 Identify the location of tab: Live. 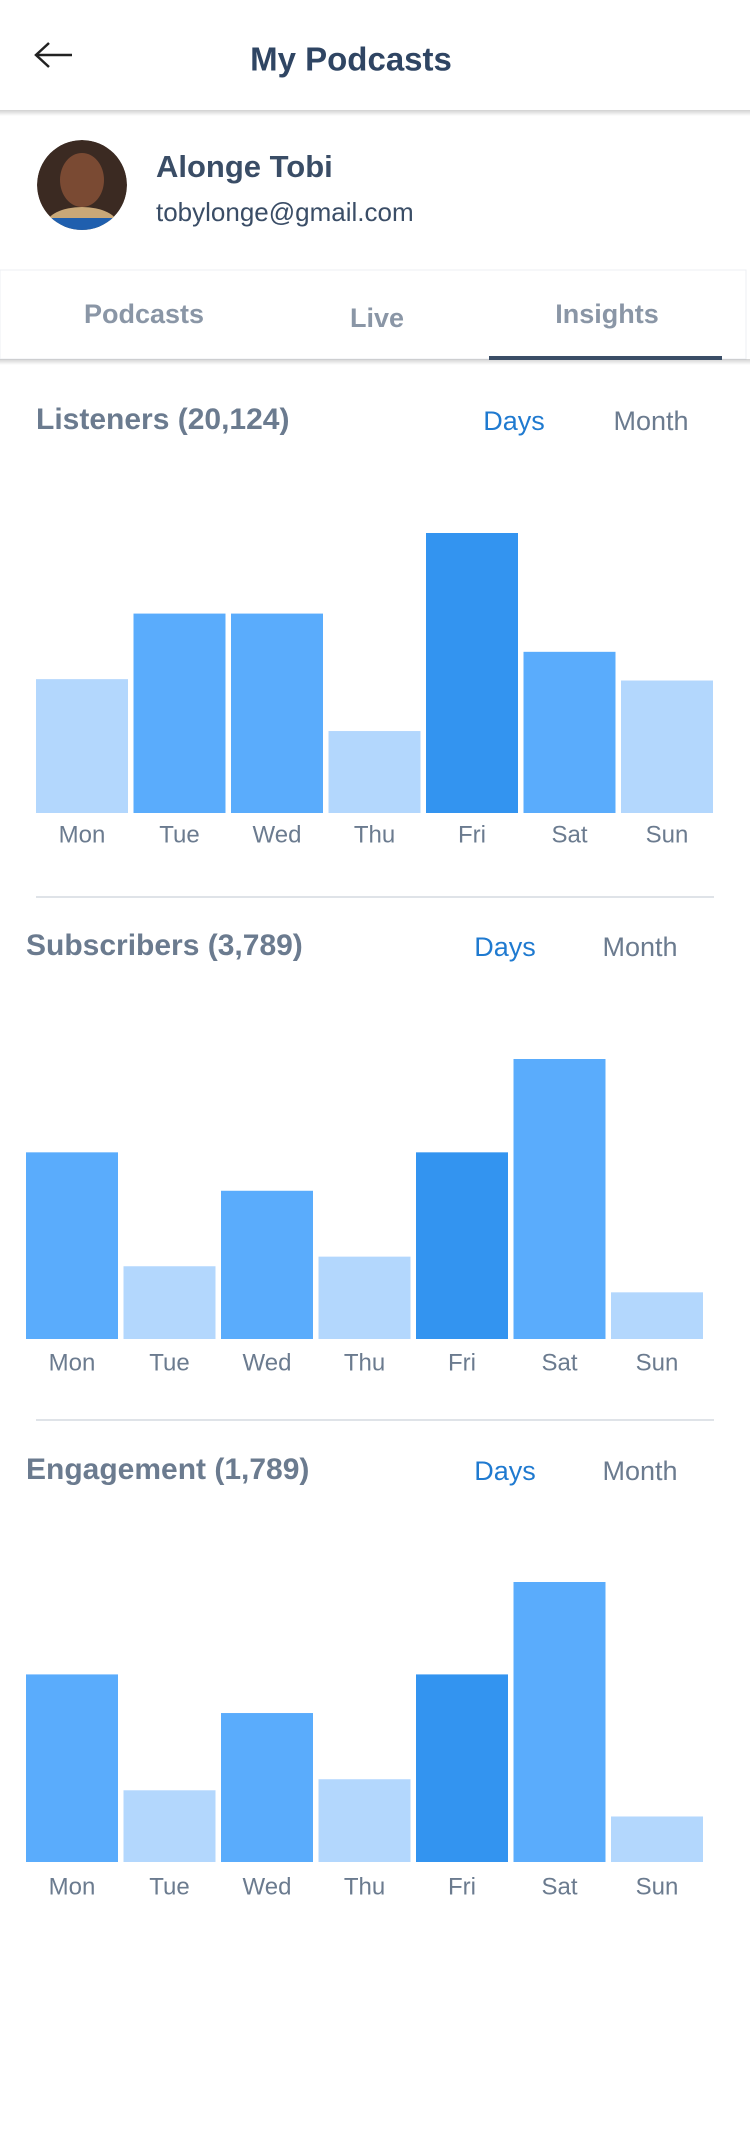
(377, 318).